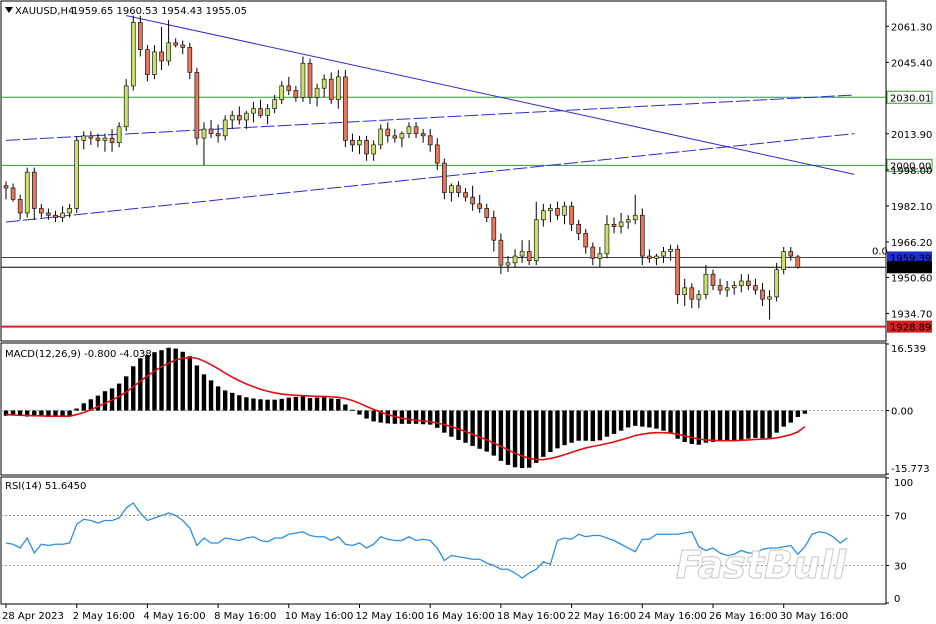 The height and width of the screenshot is (624, 936). I want to click on dropdown-triangle-icon, so click(9, 10).